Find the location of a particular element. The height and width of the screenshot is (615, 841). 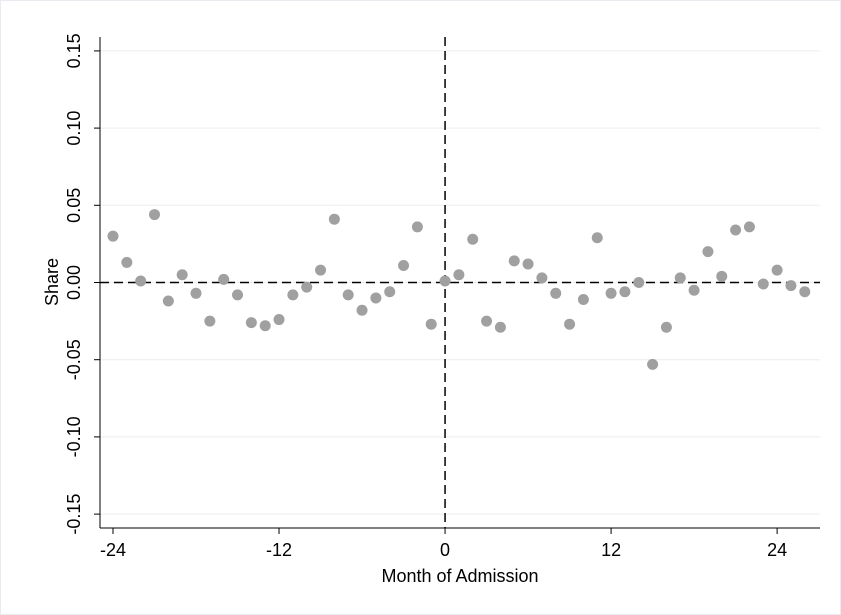

x-axis-title: Month of Admission is located at coordinates (459, 576).